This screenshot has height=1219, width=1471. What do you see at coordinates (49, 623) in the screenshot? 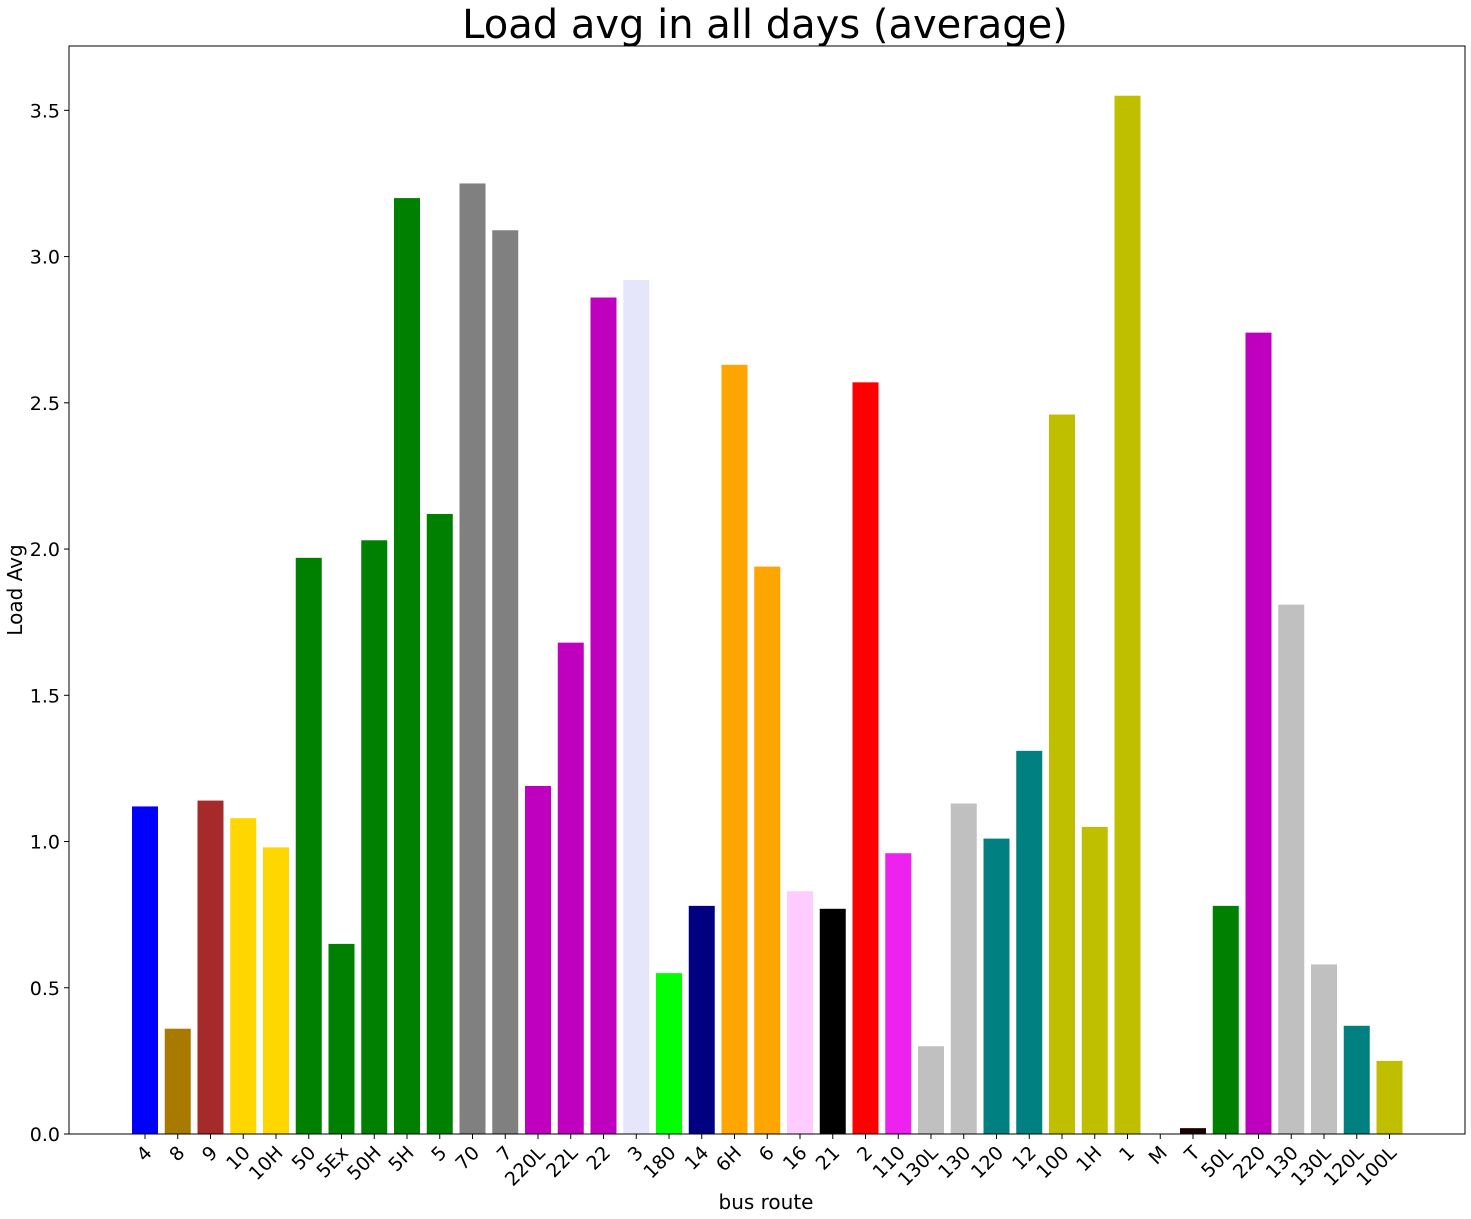
I see `y-axis: 0.0 0.5 1.0 1.5 2.0 2.5 3.0 3.5` at bounding box center [49, 623].